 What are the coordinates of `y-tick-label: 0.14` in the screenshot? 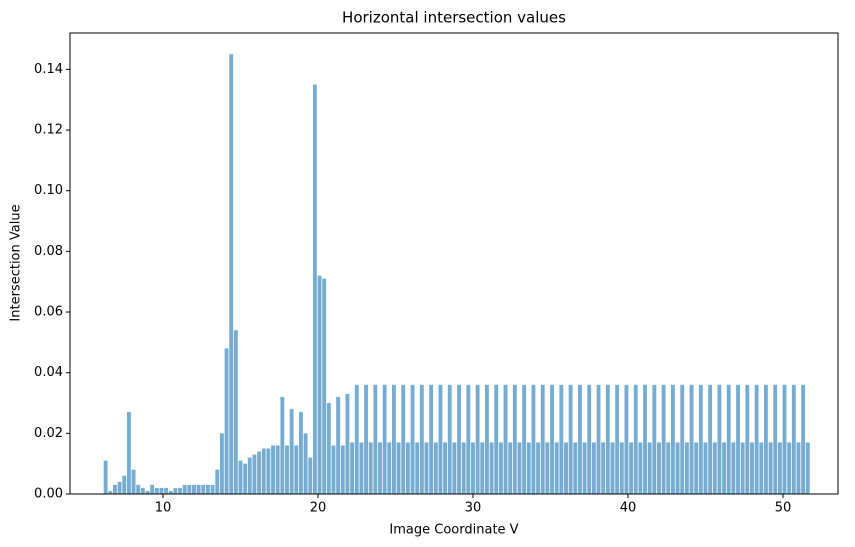 It's located at (48, 69).